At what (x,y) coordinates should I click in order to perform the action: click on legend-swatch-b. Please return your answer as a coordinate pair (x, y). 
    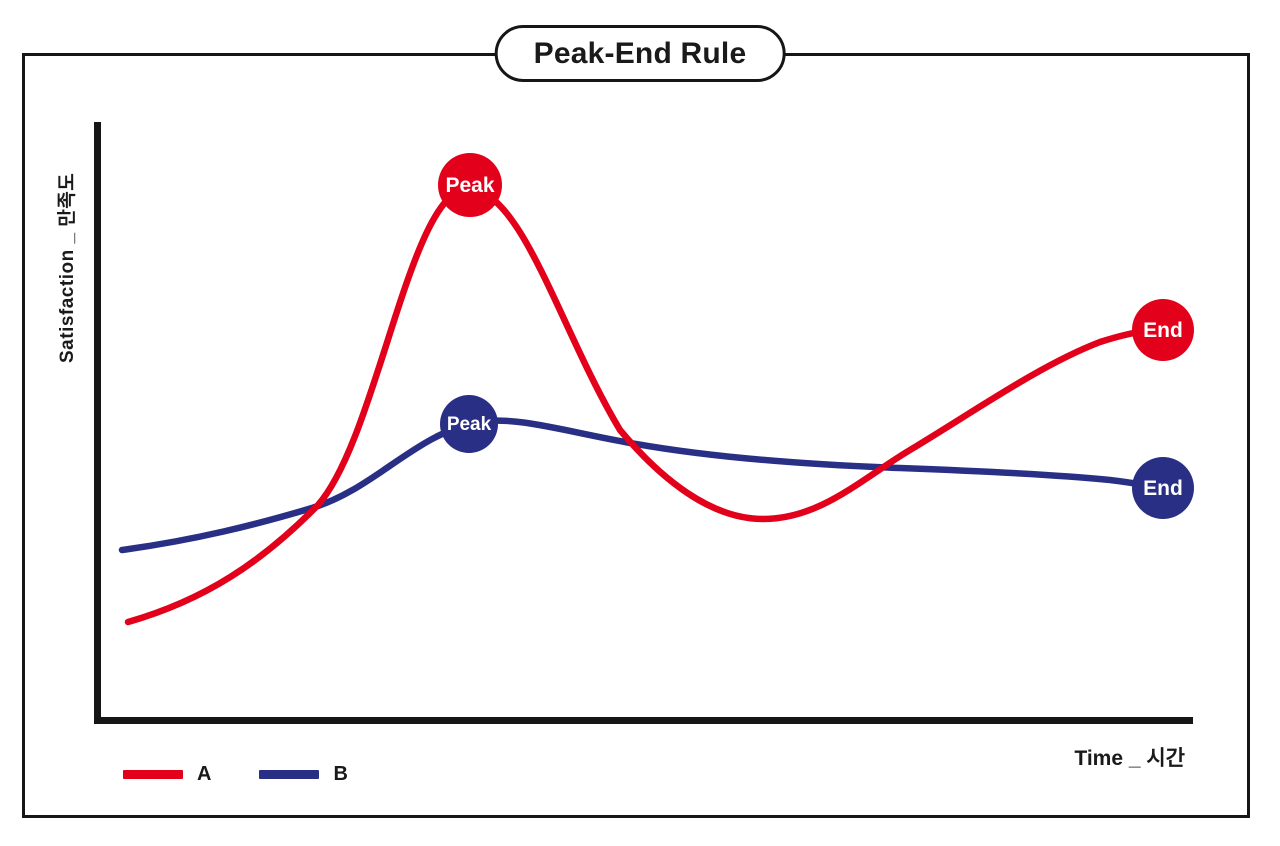
    Looking at the image, I should click on (289, 774).